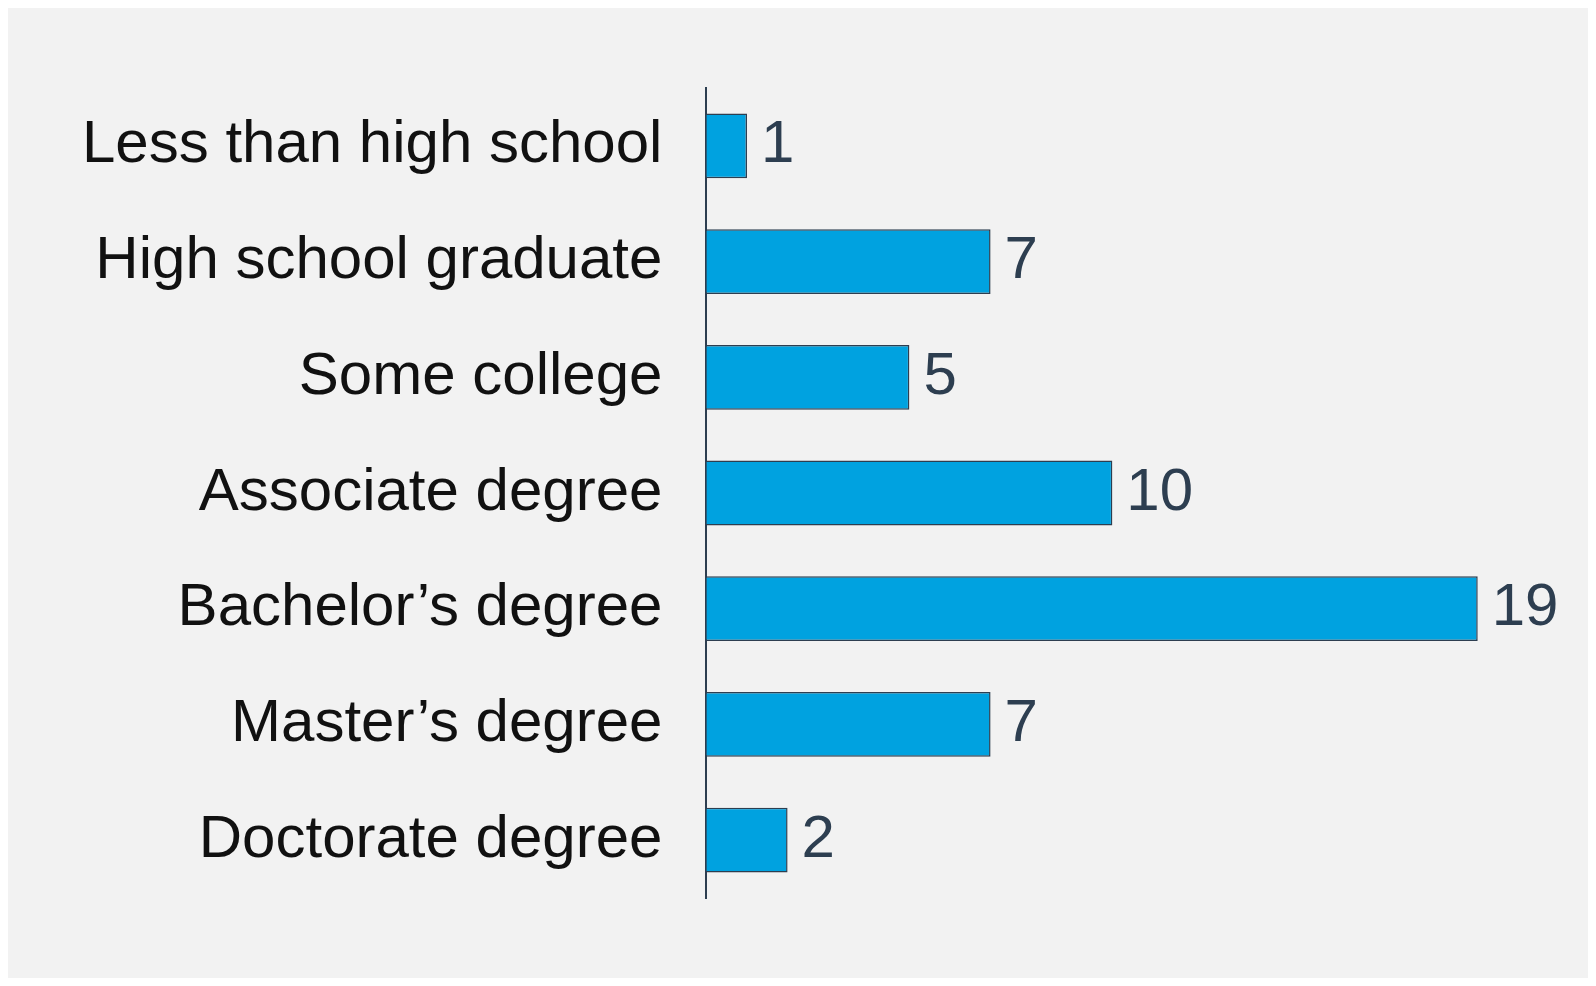 The height and width of the screenshot is (986, 1596). I want to click on data-label: 5, so click(940, 373).